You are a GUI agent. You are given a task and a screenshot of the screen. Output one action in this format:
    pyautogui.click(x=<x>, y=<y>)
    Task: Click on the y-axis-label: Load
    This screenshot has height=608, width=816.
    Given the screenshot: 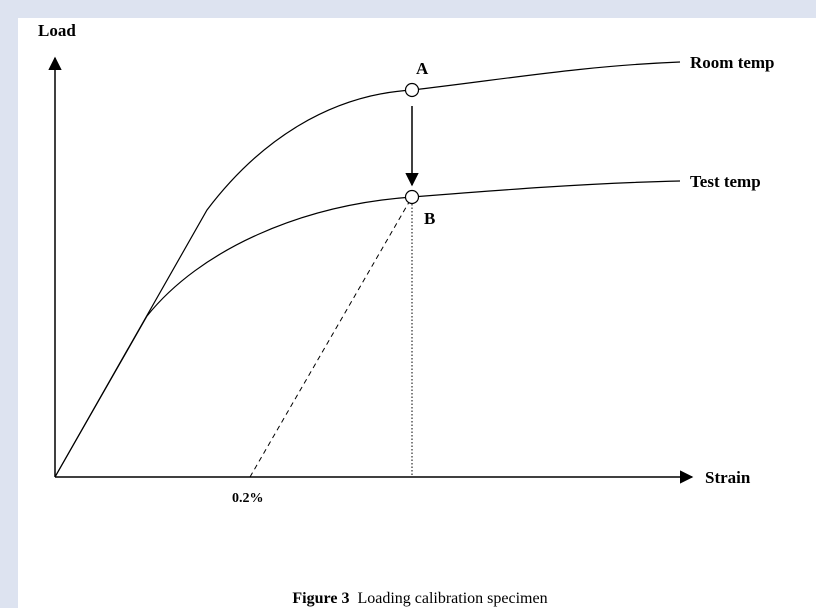 What is the action you would take?
    pyautogui.click(x=57, y=30)
    